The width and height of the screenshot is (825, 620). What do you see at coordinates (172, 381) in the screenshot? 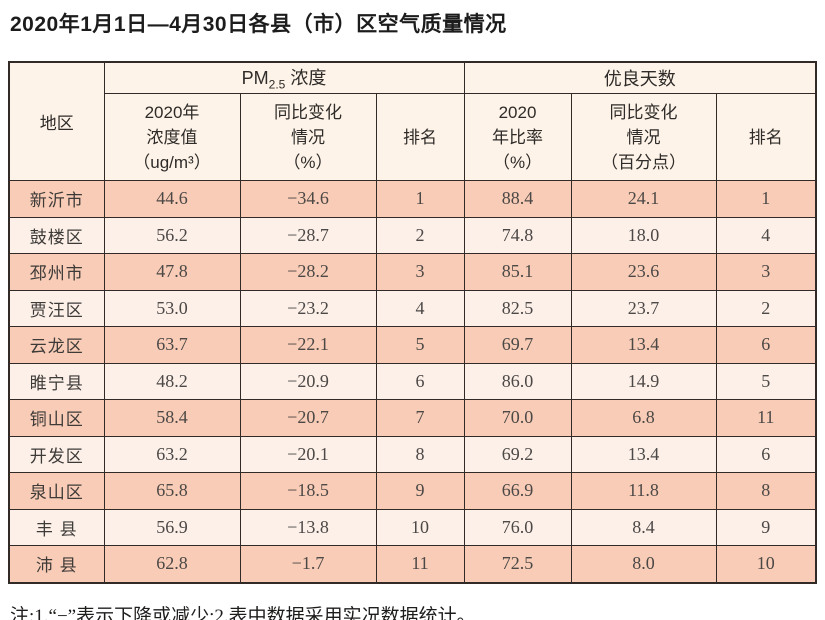
I see `pm-value-cell: 48.2` at bounding box center [172, 381].